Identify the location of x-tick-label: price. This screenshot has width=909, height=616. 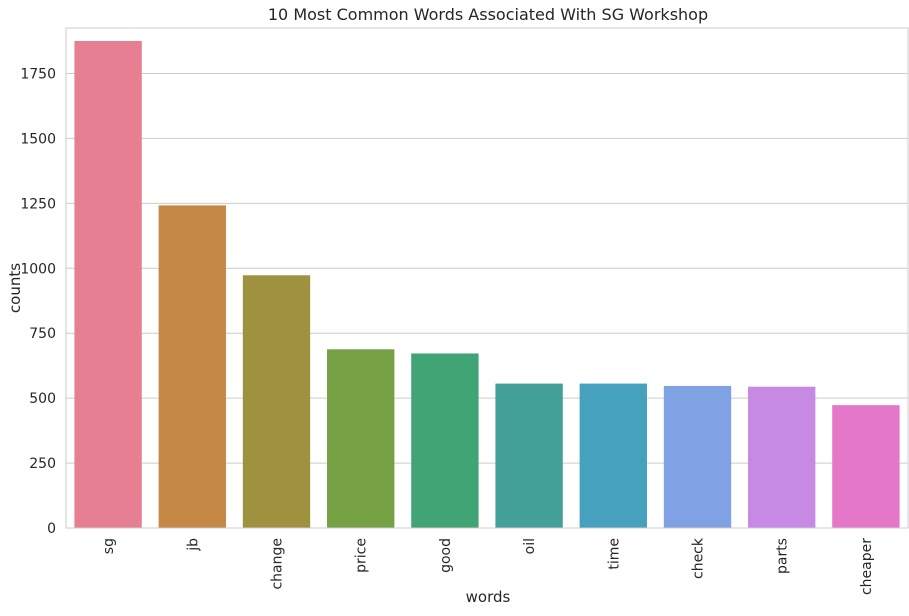
(362, 555).